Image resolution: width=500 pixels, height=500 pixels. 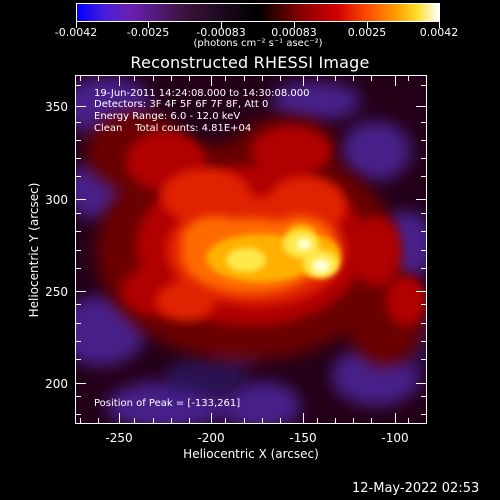 What do you see at coordinates (202, 93) in the screenshot?
I see `time-range-label: 19-Jun-2011 14:24:08.000 to 14:30:08.000` at bounding box center [202, 93].